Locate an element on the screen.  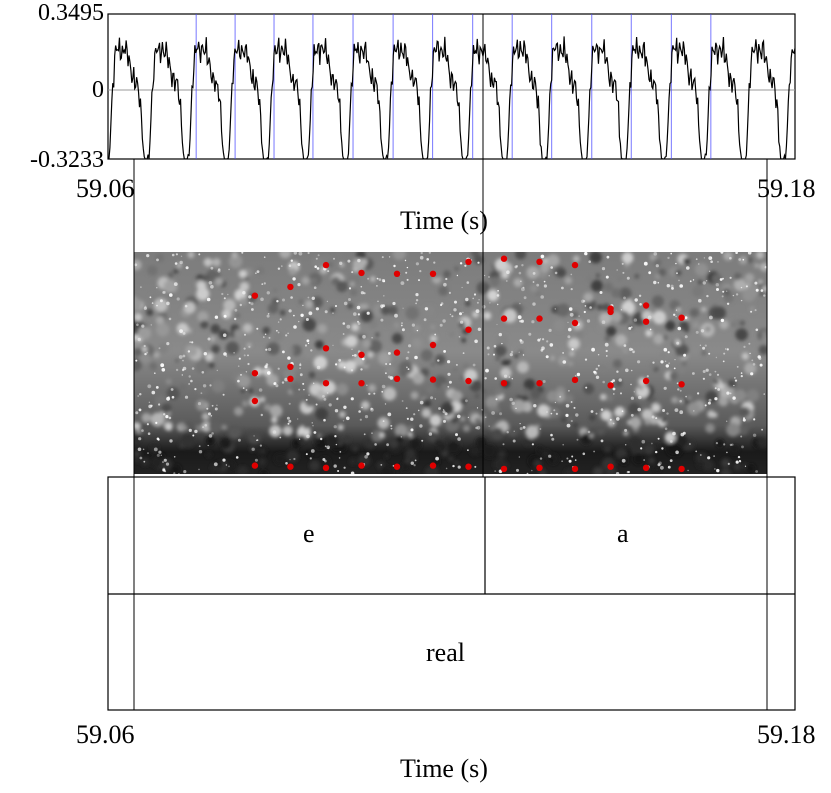
formant-points is located at coordinates (468, 364).